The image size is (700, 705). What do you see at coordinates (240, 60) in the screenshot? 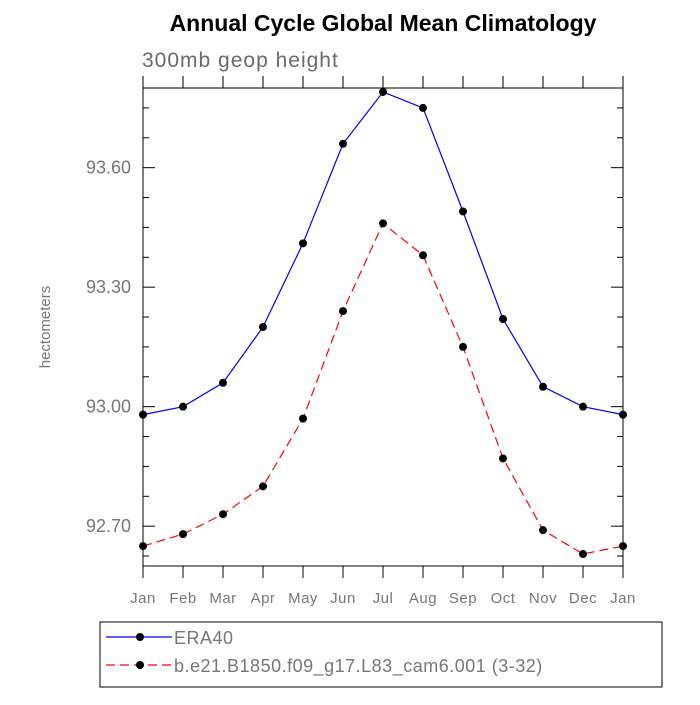
I see `chart-subtitle: 300mb geop height` at bounding box center [240, 60].